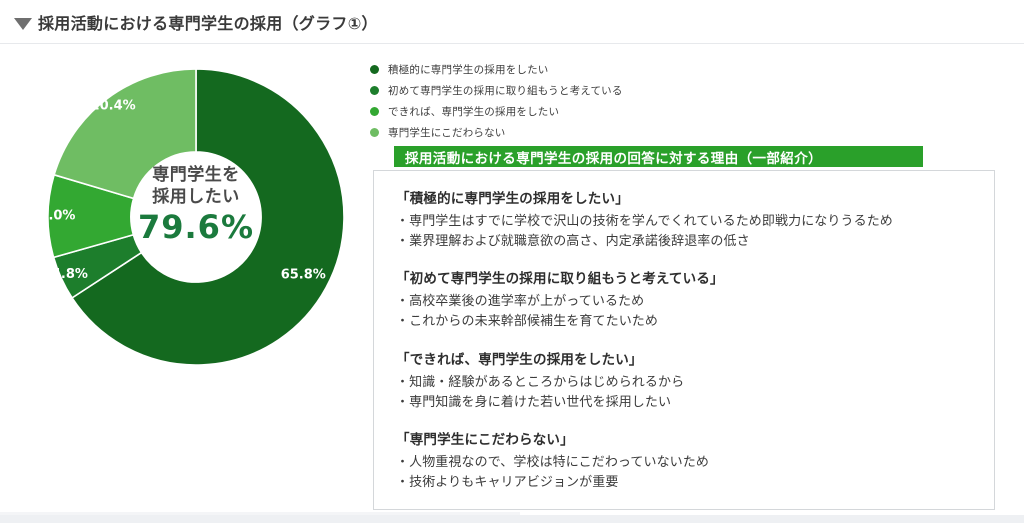 The width and height of the screenshot is (1024, 523). Describe the element at coordinates (540, 382) in the screenshot. I see `reason-bullet: ・知識・経験があるところからはじめられるから` at that location.